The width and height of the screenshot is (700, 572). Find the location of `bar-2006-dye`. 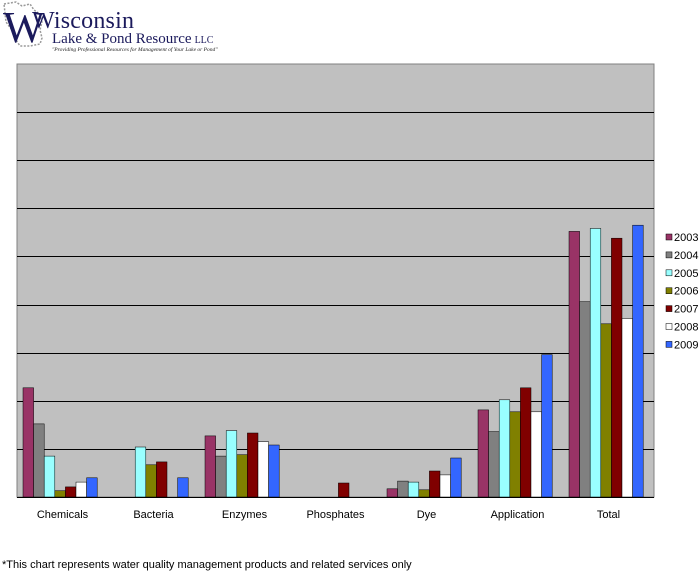

bar-2006-dye is located at coordinates (424, 493).